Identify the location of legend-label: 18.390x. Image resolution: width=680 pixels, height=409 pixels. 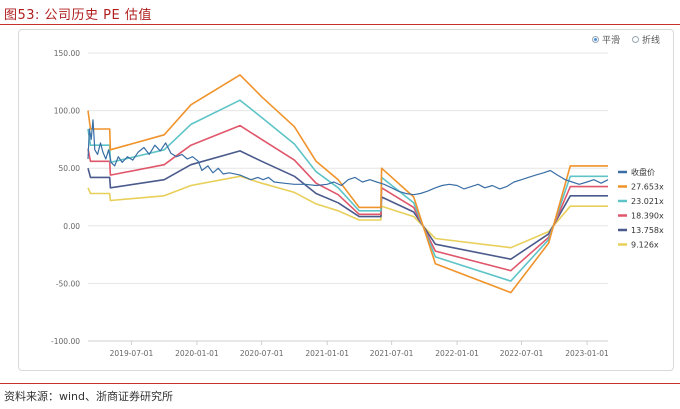
(647, 216).